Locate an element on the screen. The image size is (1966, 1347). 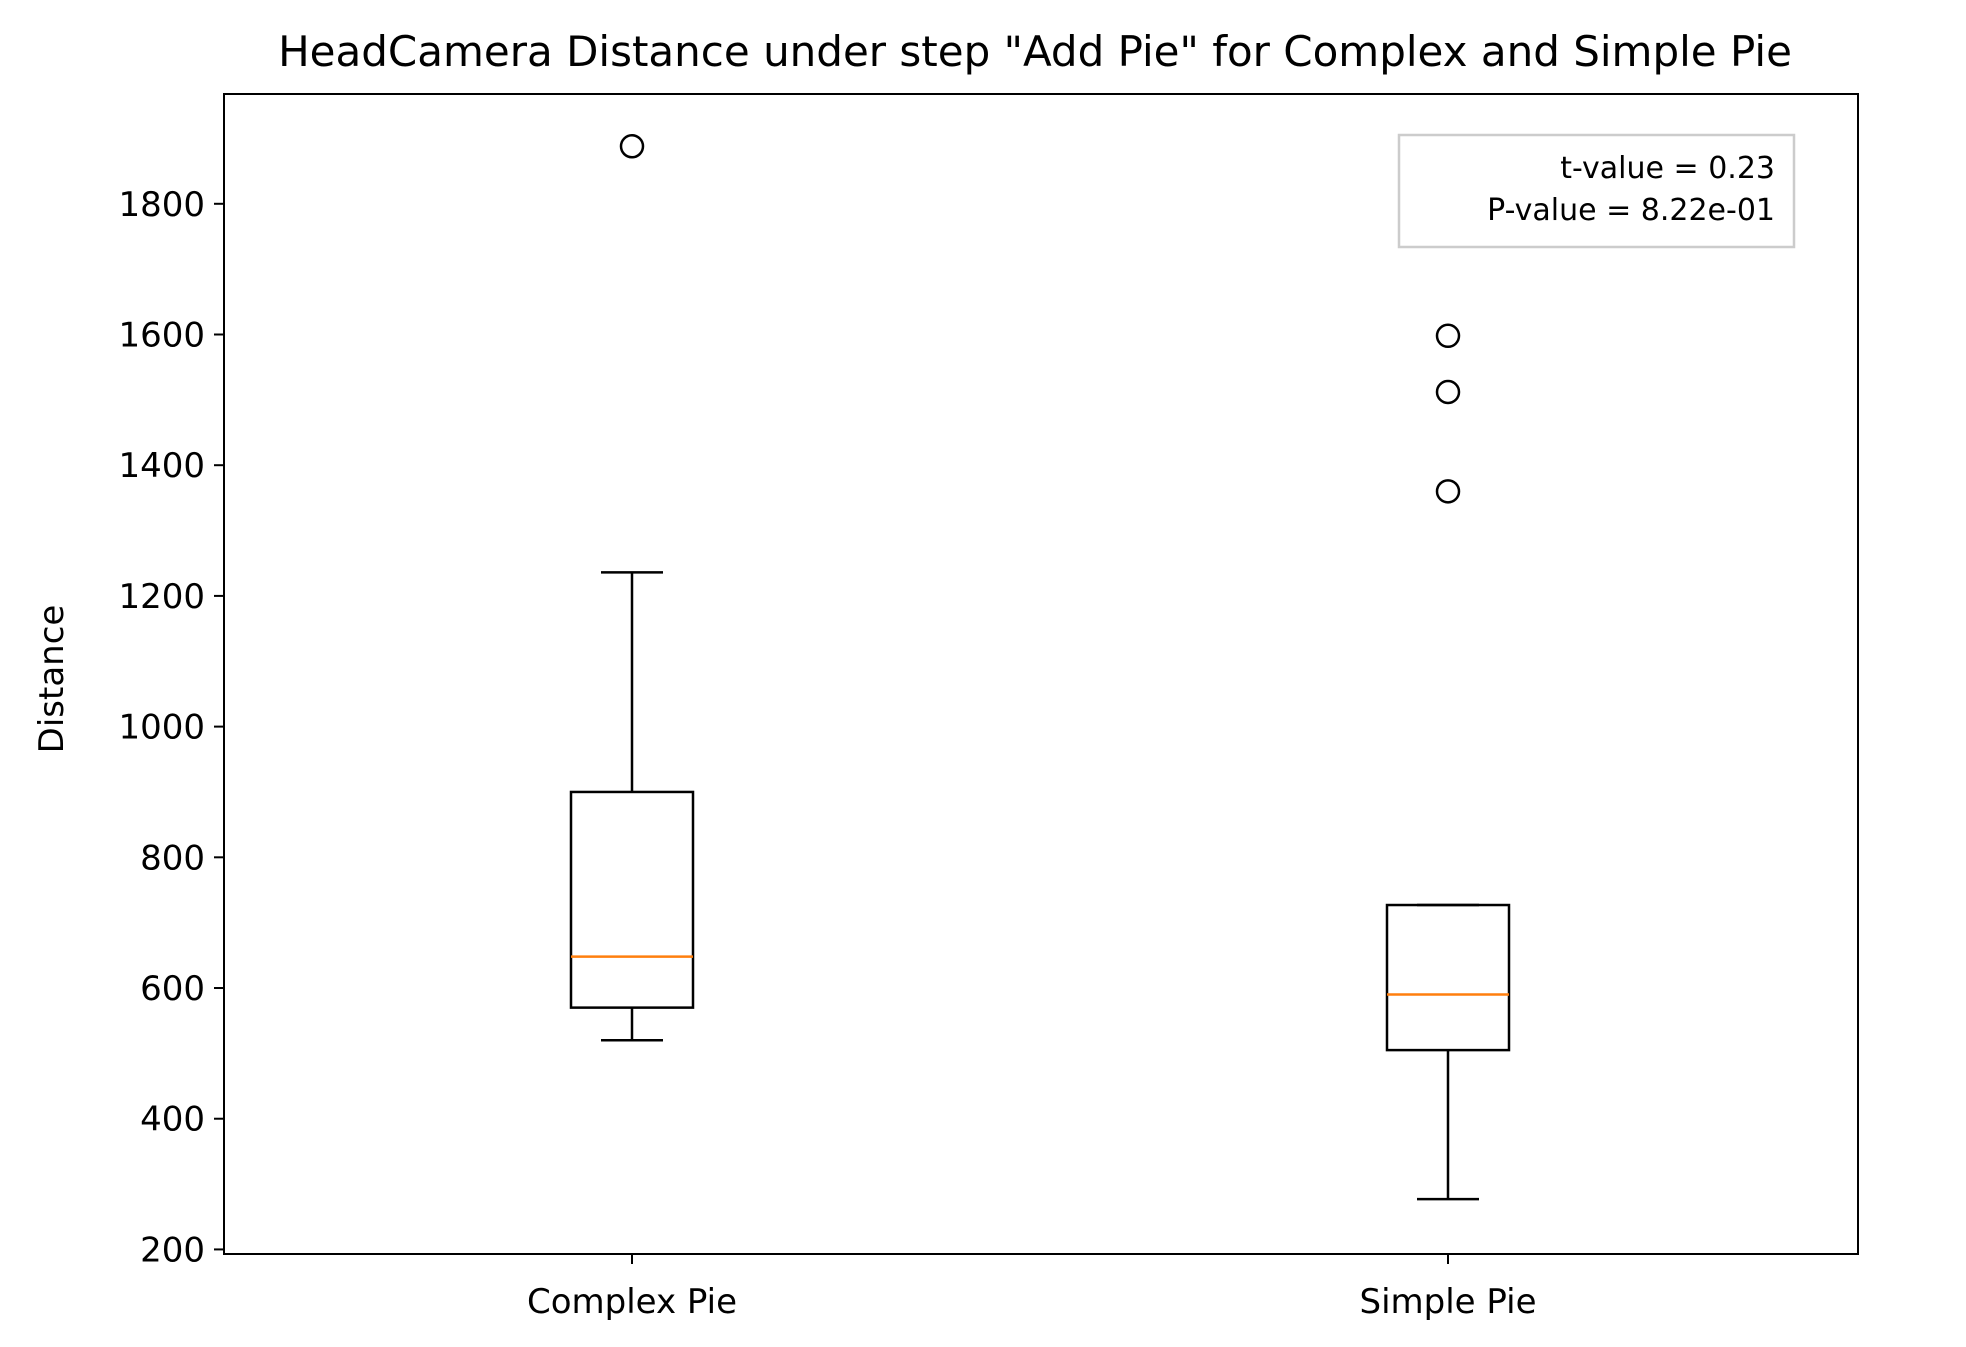
y-tick-label: 1400 is located at coordinates (161, 466).